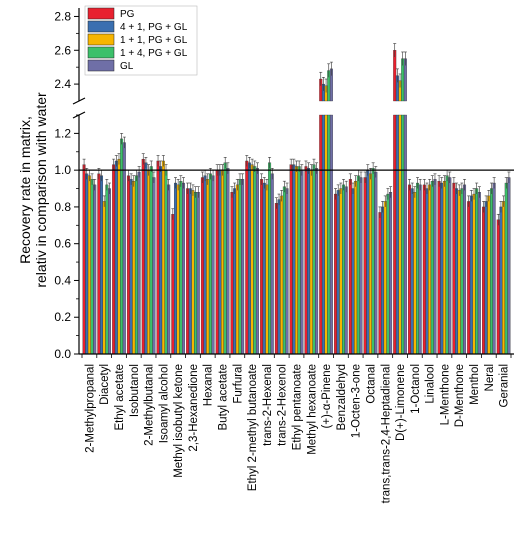 Image resolution: width=519 pixels, height=550 pixels. I want to click on legend-label: 1 + 1, PG + GL, so click(154, 40).